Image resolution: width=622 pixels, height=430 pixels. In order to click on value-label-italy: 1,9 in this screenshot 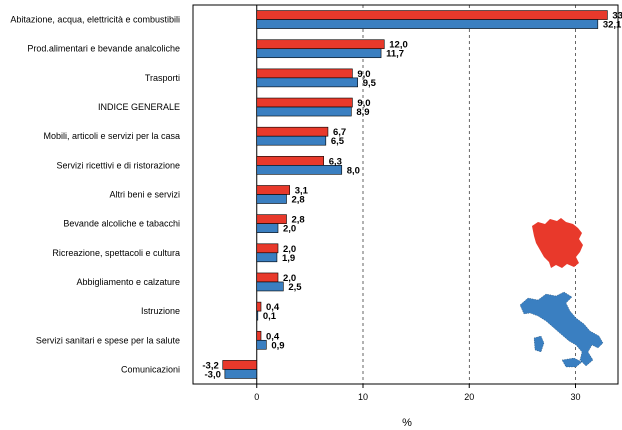, I will do `click(288, 258)`.